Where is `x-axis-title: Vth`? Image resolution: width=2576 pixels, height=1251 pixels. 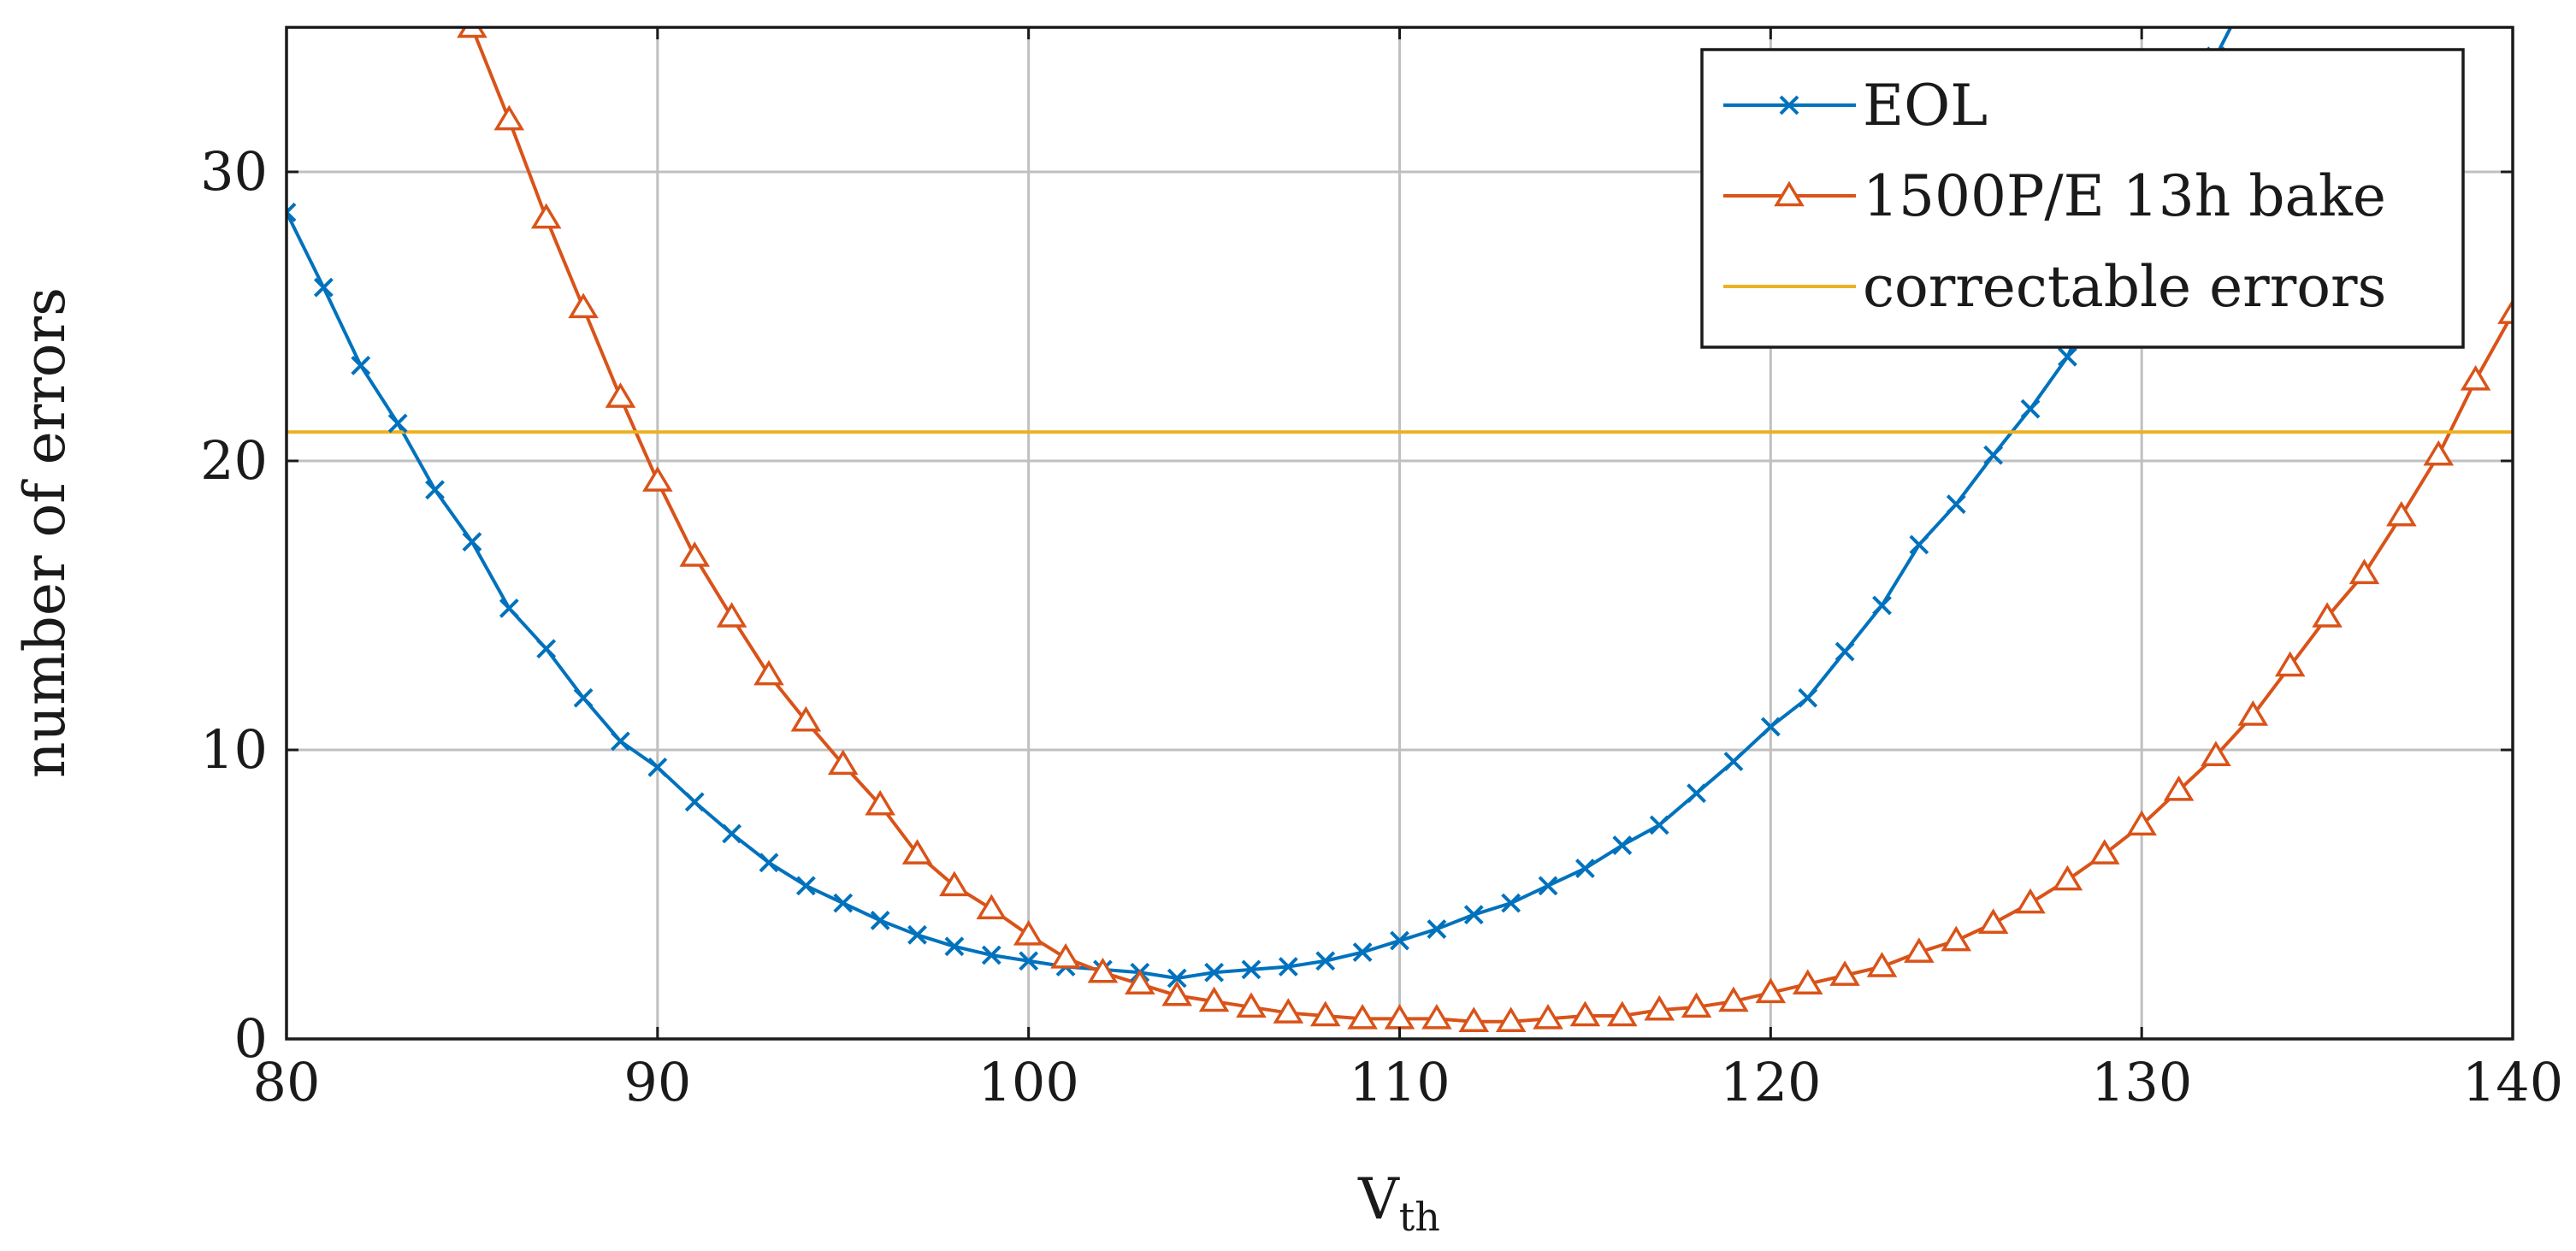 x-axis-title: Vth is located at coordinates (1398, 1203).